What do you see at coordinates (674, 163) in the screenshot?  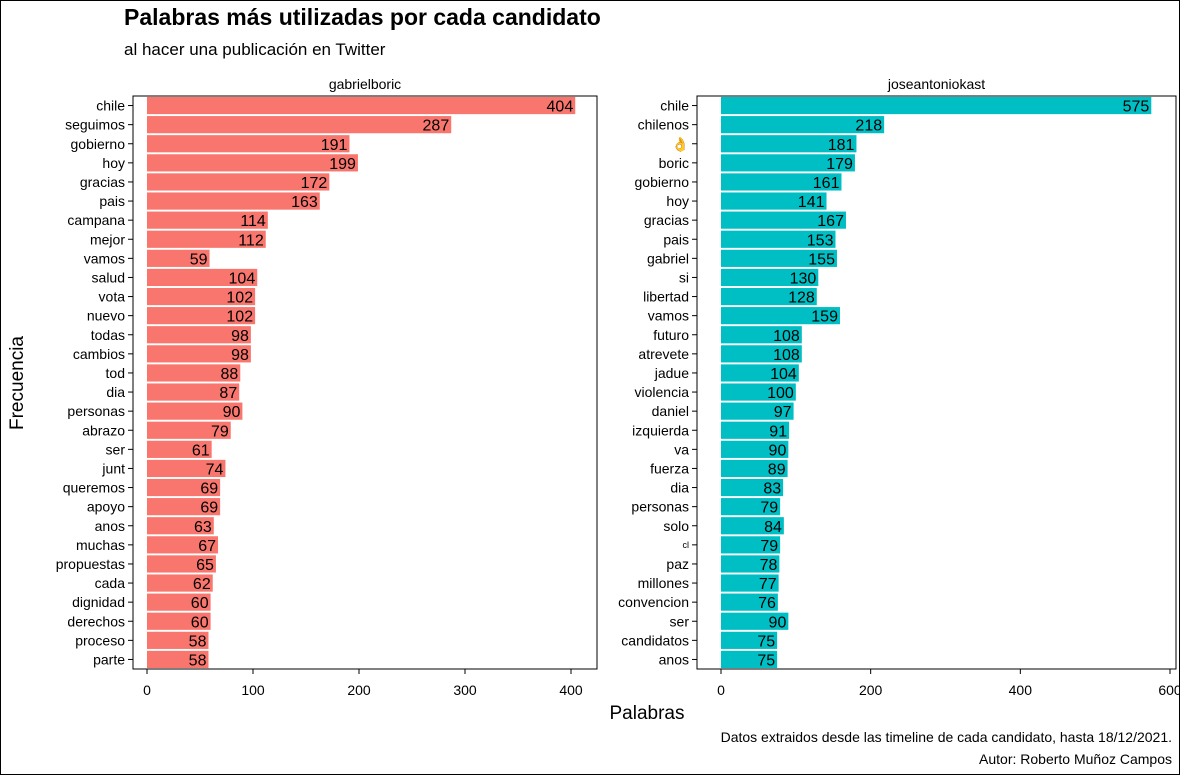 I see `panel-joseantoniokast-category-label-3: boric` at bounding box center [674, 163].